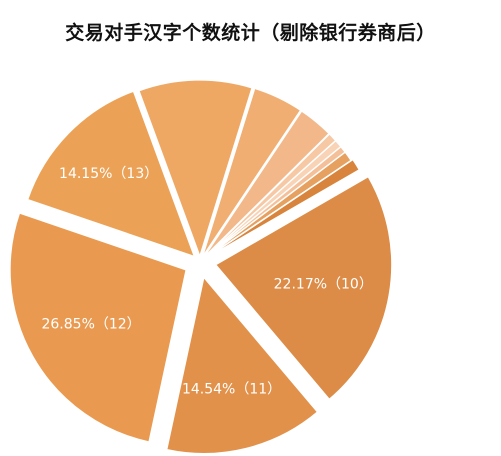 The image size is (501, 456). Describe the element at coordinates (108, 174) in the screenshot. I see `slice-label-4: 14.15%（13）` at that location.